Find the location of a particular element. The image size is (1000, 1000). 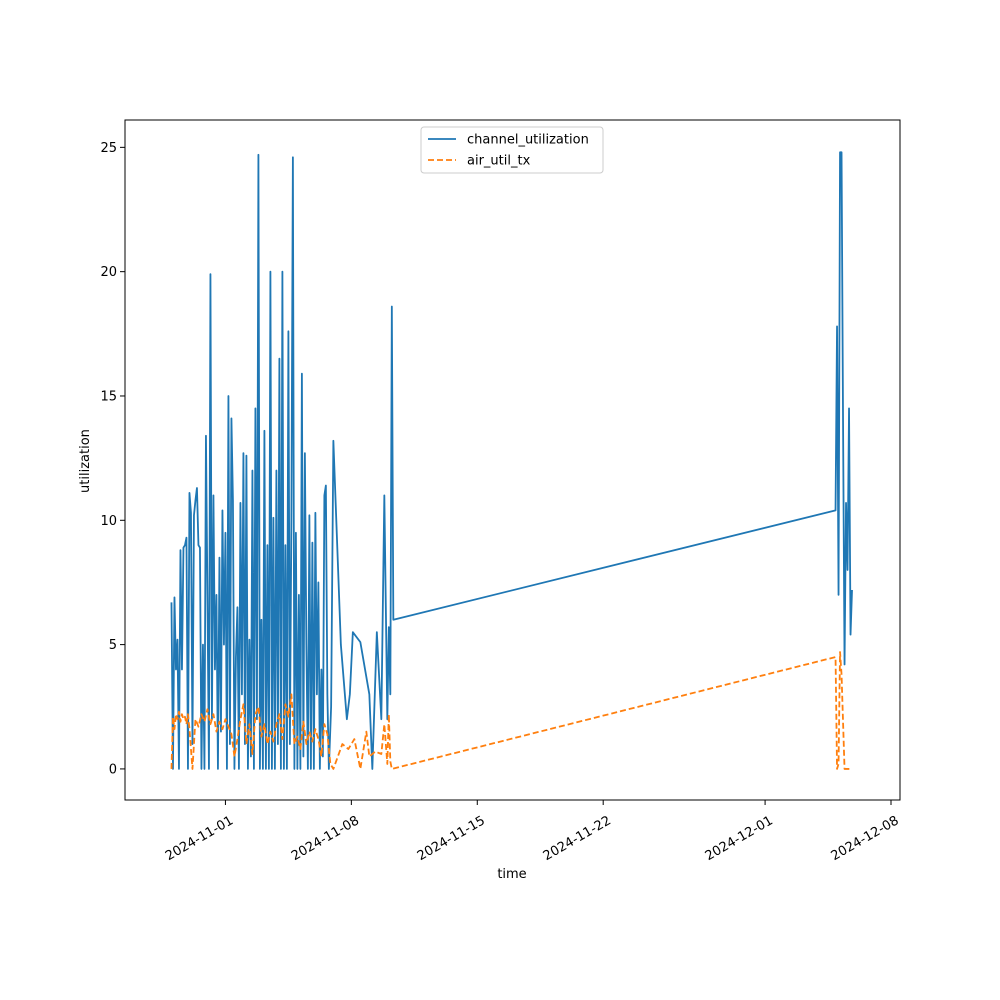

series-line-air-util-tx is located at coordinates (511, 710).